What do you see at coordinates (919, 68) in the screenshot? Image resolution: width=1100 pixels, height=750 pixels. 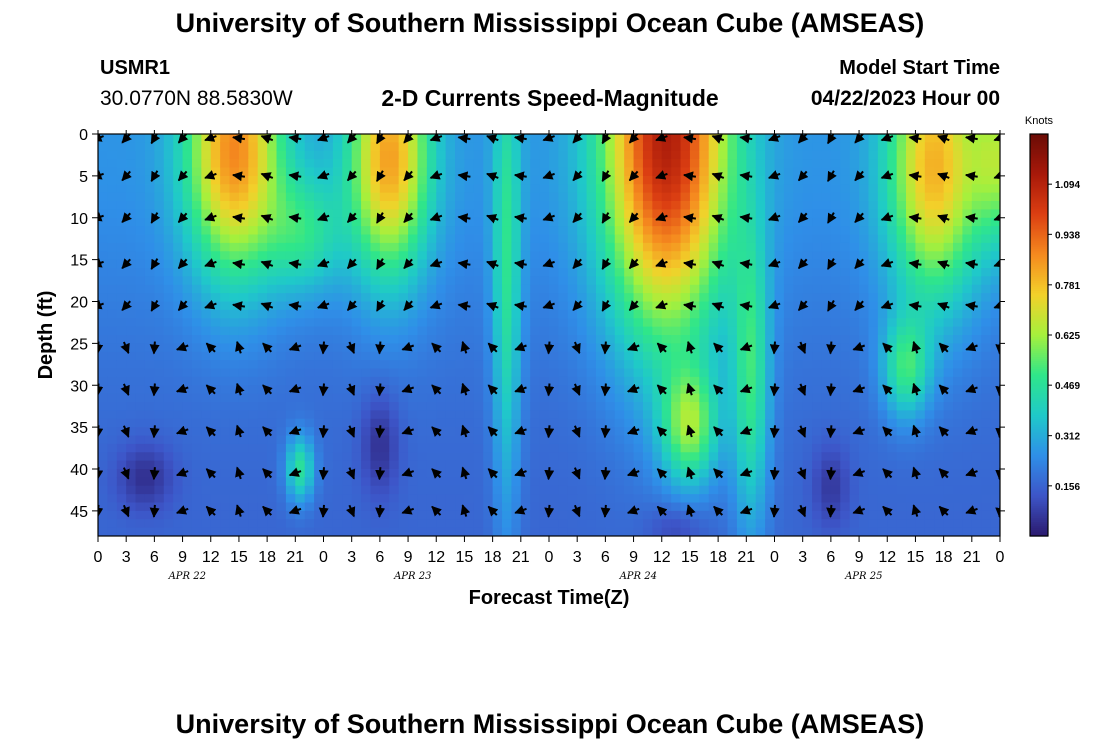 I see `model-start-label: Model Start Time` at bounding box center [919, 68].